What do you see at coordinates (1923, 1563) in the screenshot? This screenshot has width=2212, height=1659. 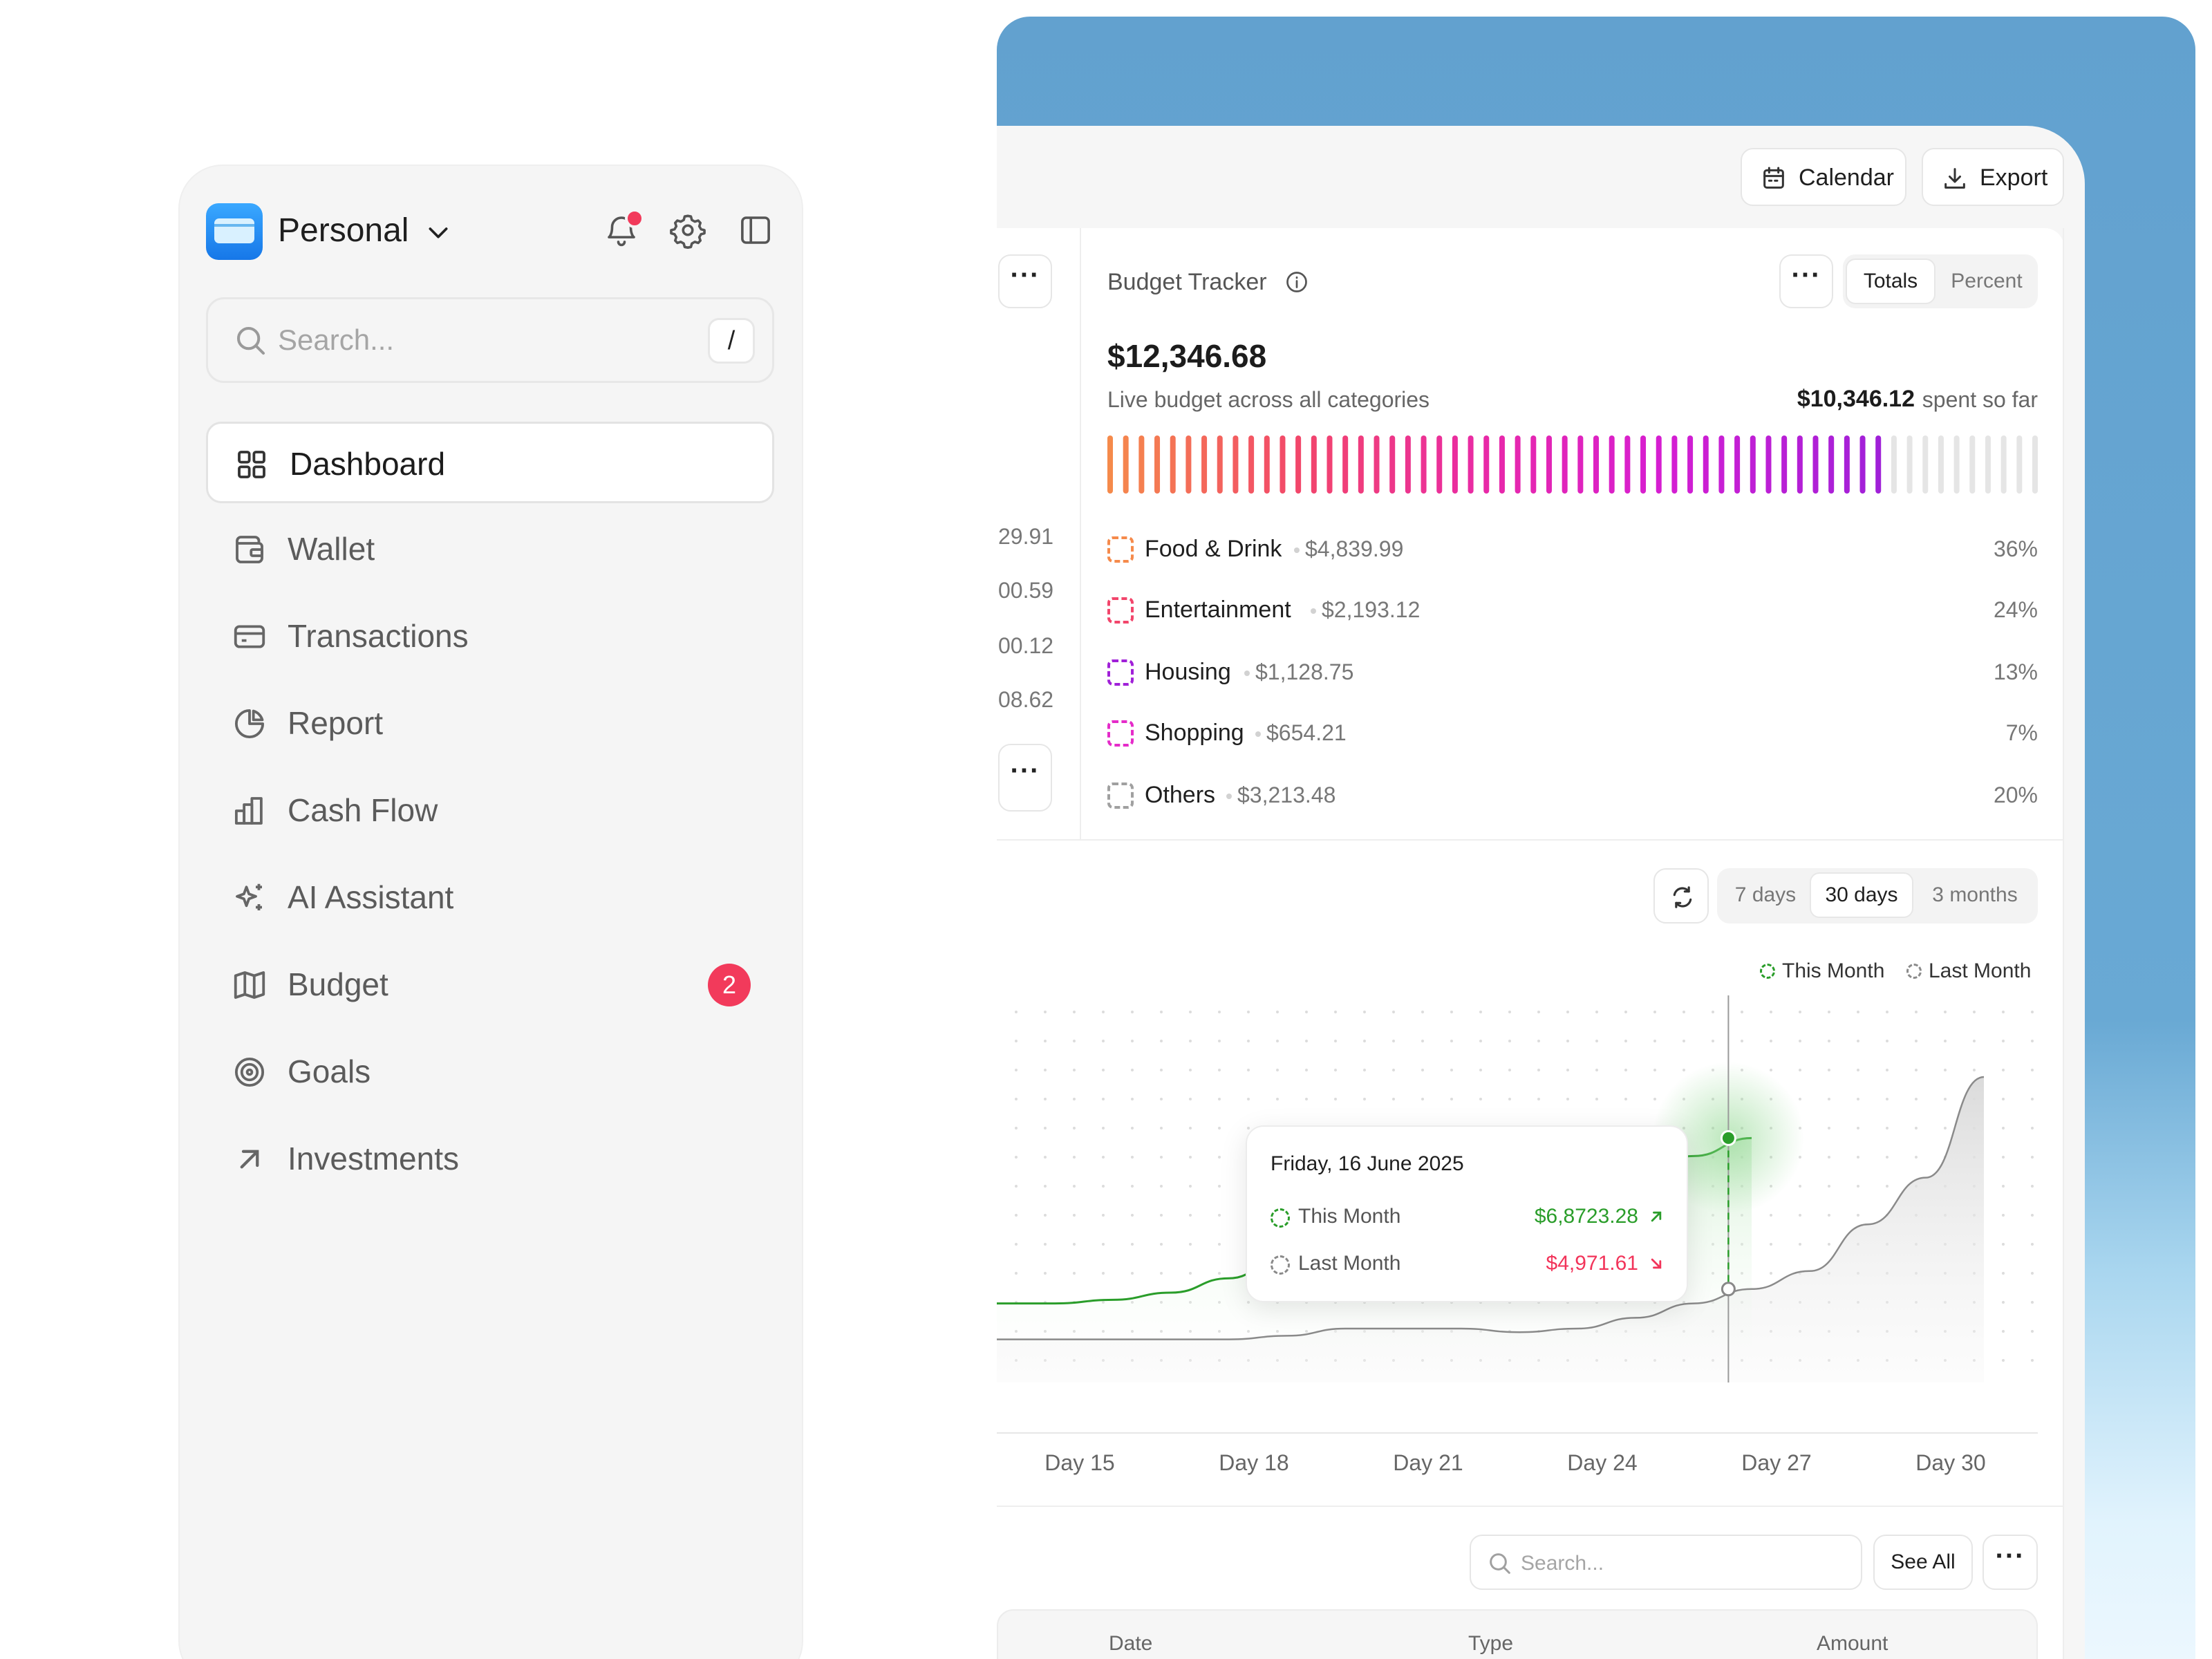 I see `see-all-button: See All` at bounding box center [1923, 1563].